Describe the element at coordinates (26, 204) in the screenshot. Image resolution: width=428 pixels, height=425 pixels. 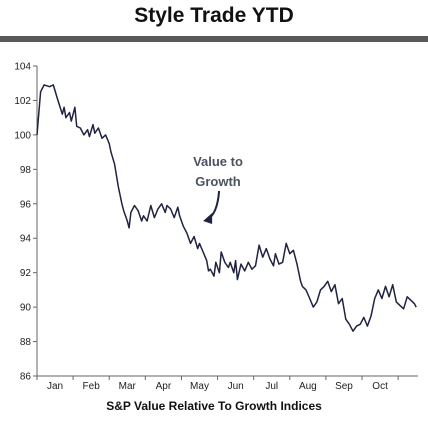
I see `y-tick-label: 96` at that location.